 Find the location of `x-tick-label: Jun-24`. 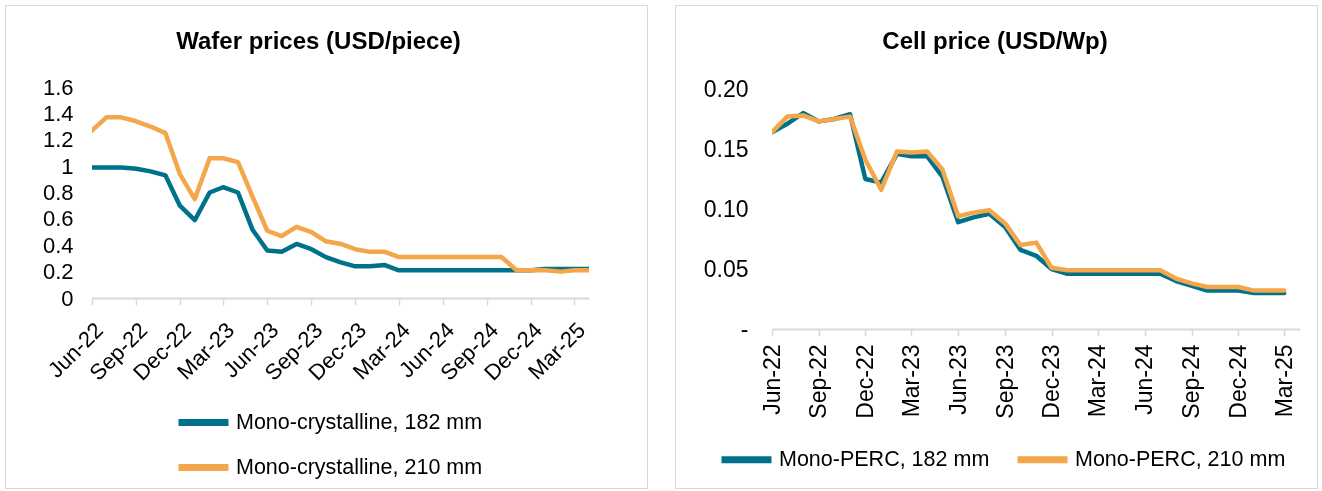

x-tick-label: Jun-24 is located at coordinates (1144, 379).